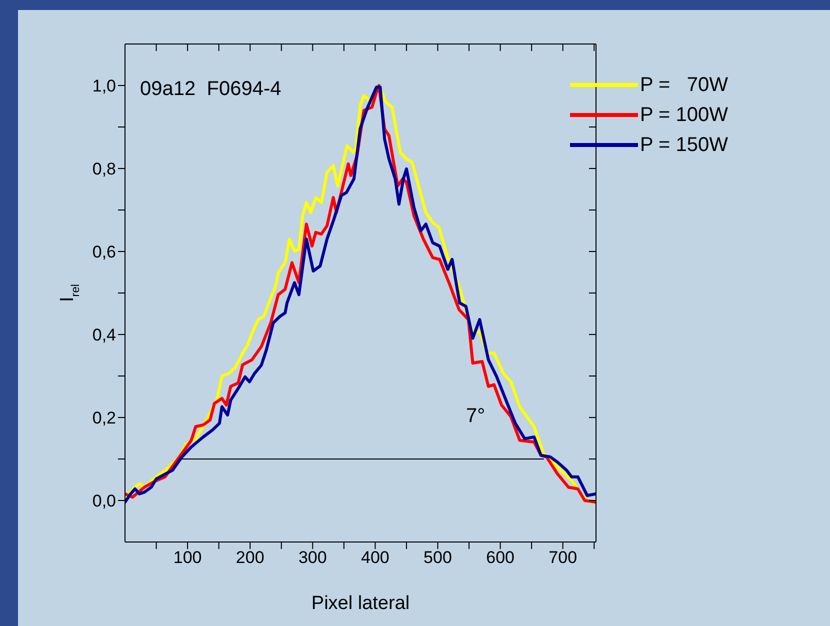  Describe the element at coordinates (312, 558) in the screenshot. I see `x-tick-label: 300` at that location.